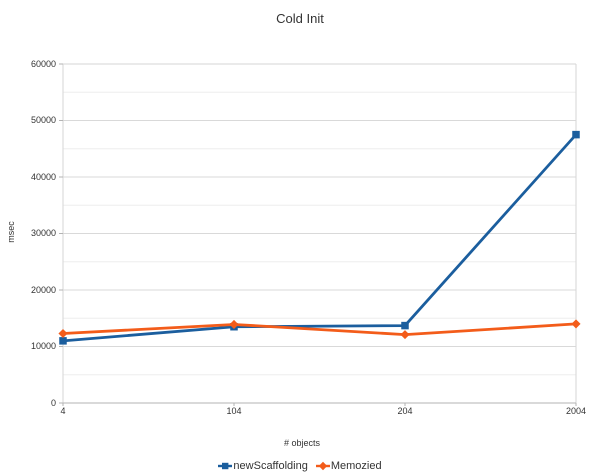 This screenshot has height=475, width=600. I want to click on legend-item-newScaffolding: newScaffolding, so click(263, 466).